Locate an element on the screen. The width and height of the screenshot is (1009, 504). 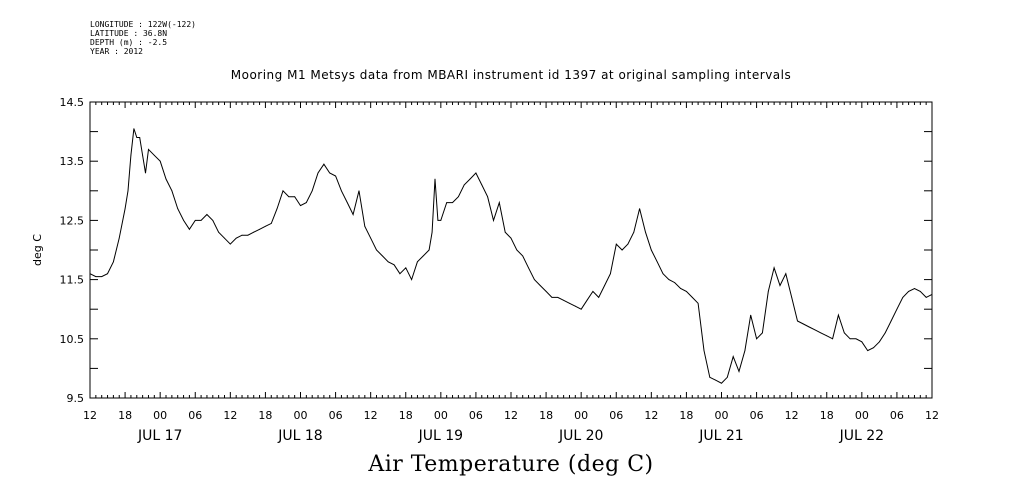
chart-caption: Air Temperature (deg C) is located at coordinates (511, 464).